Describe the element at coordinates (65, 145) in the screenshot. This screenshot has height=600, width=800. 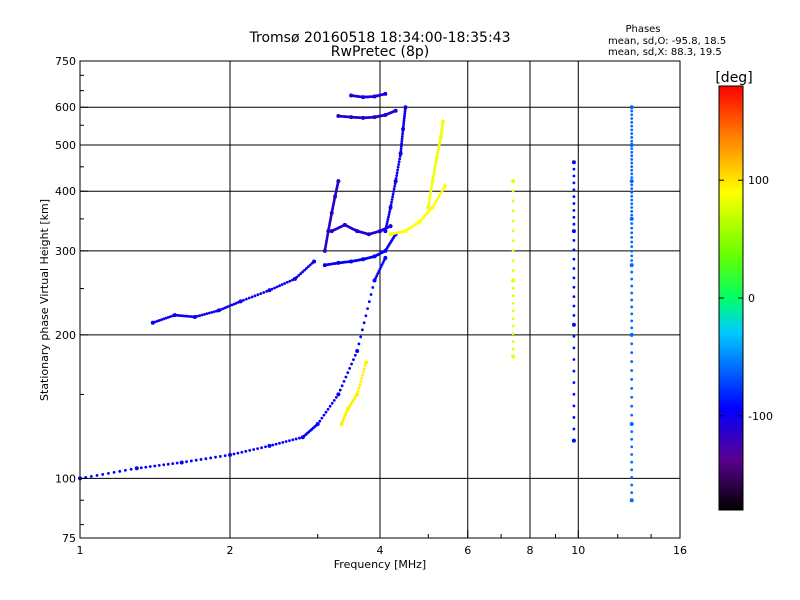
I see `y-tick-label: 500` at that location.